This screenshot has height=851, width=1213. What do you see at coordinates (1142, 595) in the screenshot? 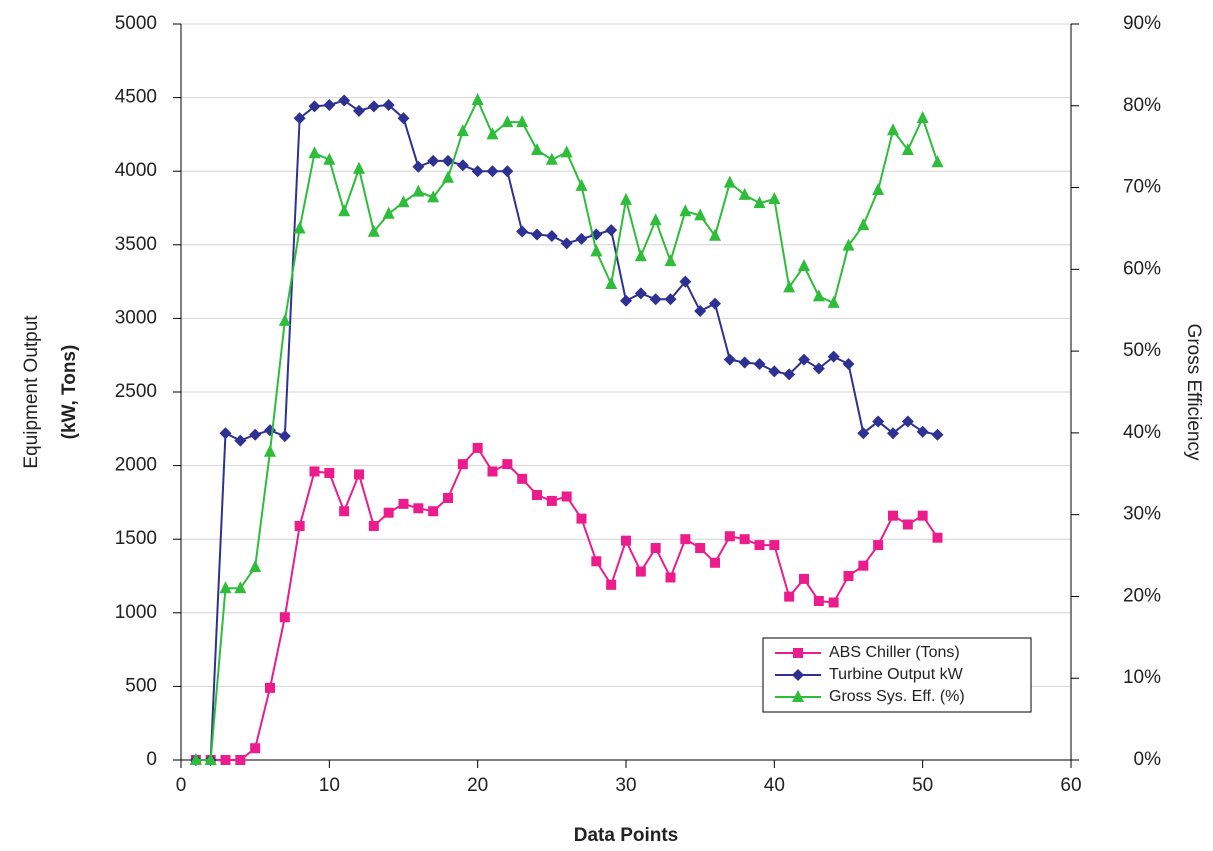
I see `y2-tick-label: 20%` at bounding box center [1142, 595].